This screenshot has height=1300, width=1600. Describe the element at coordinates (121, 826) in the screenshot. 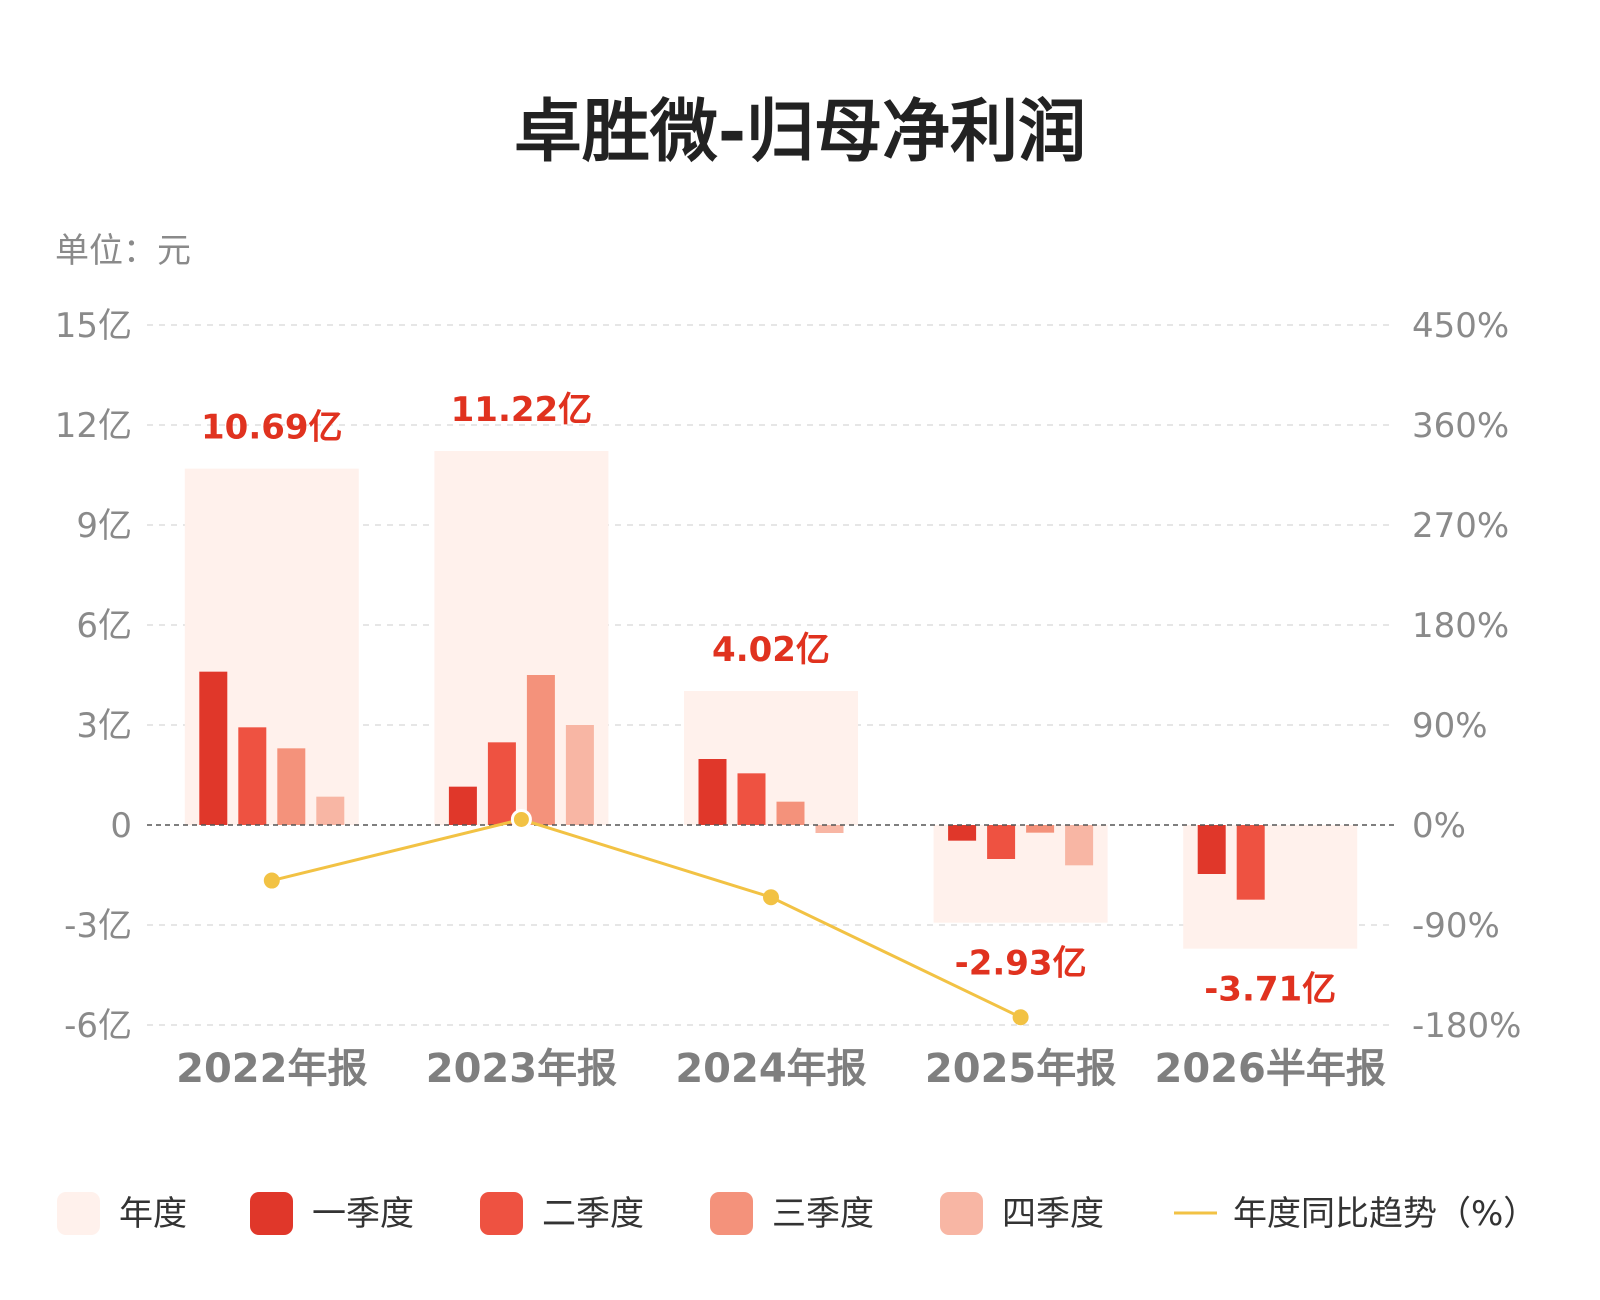

I see `y-left-tick-label: 0` at that location.